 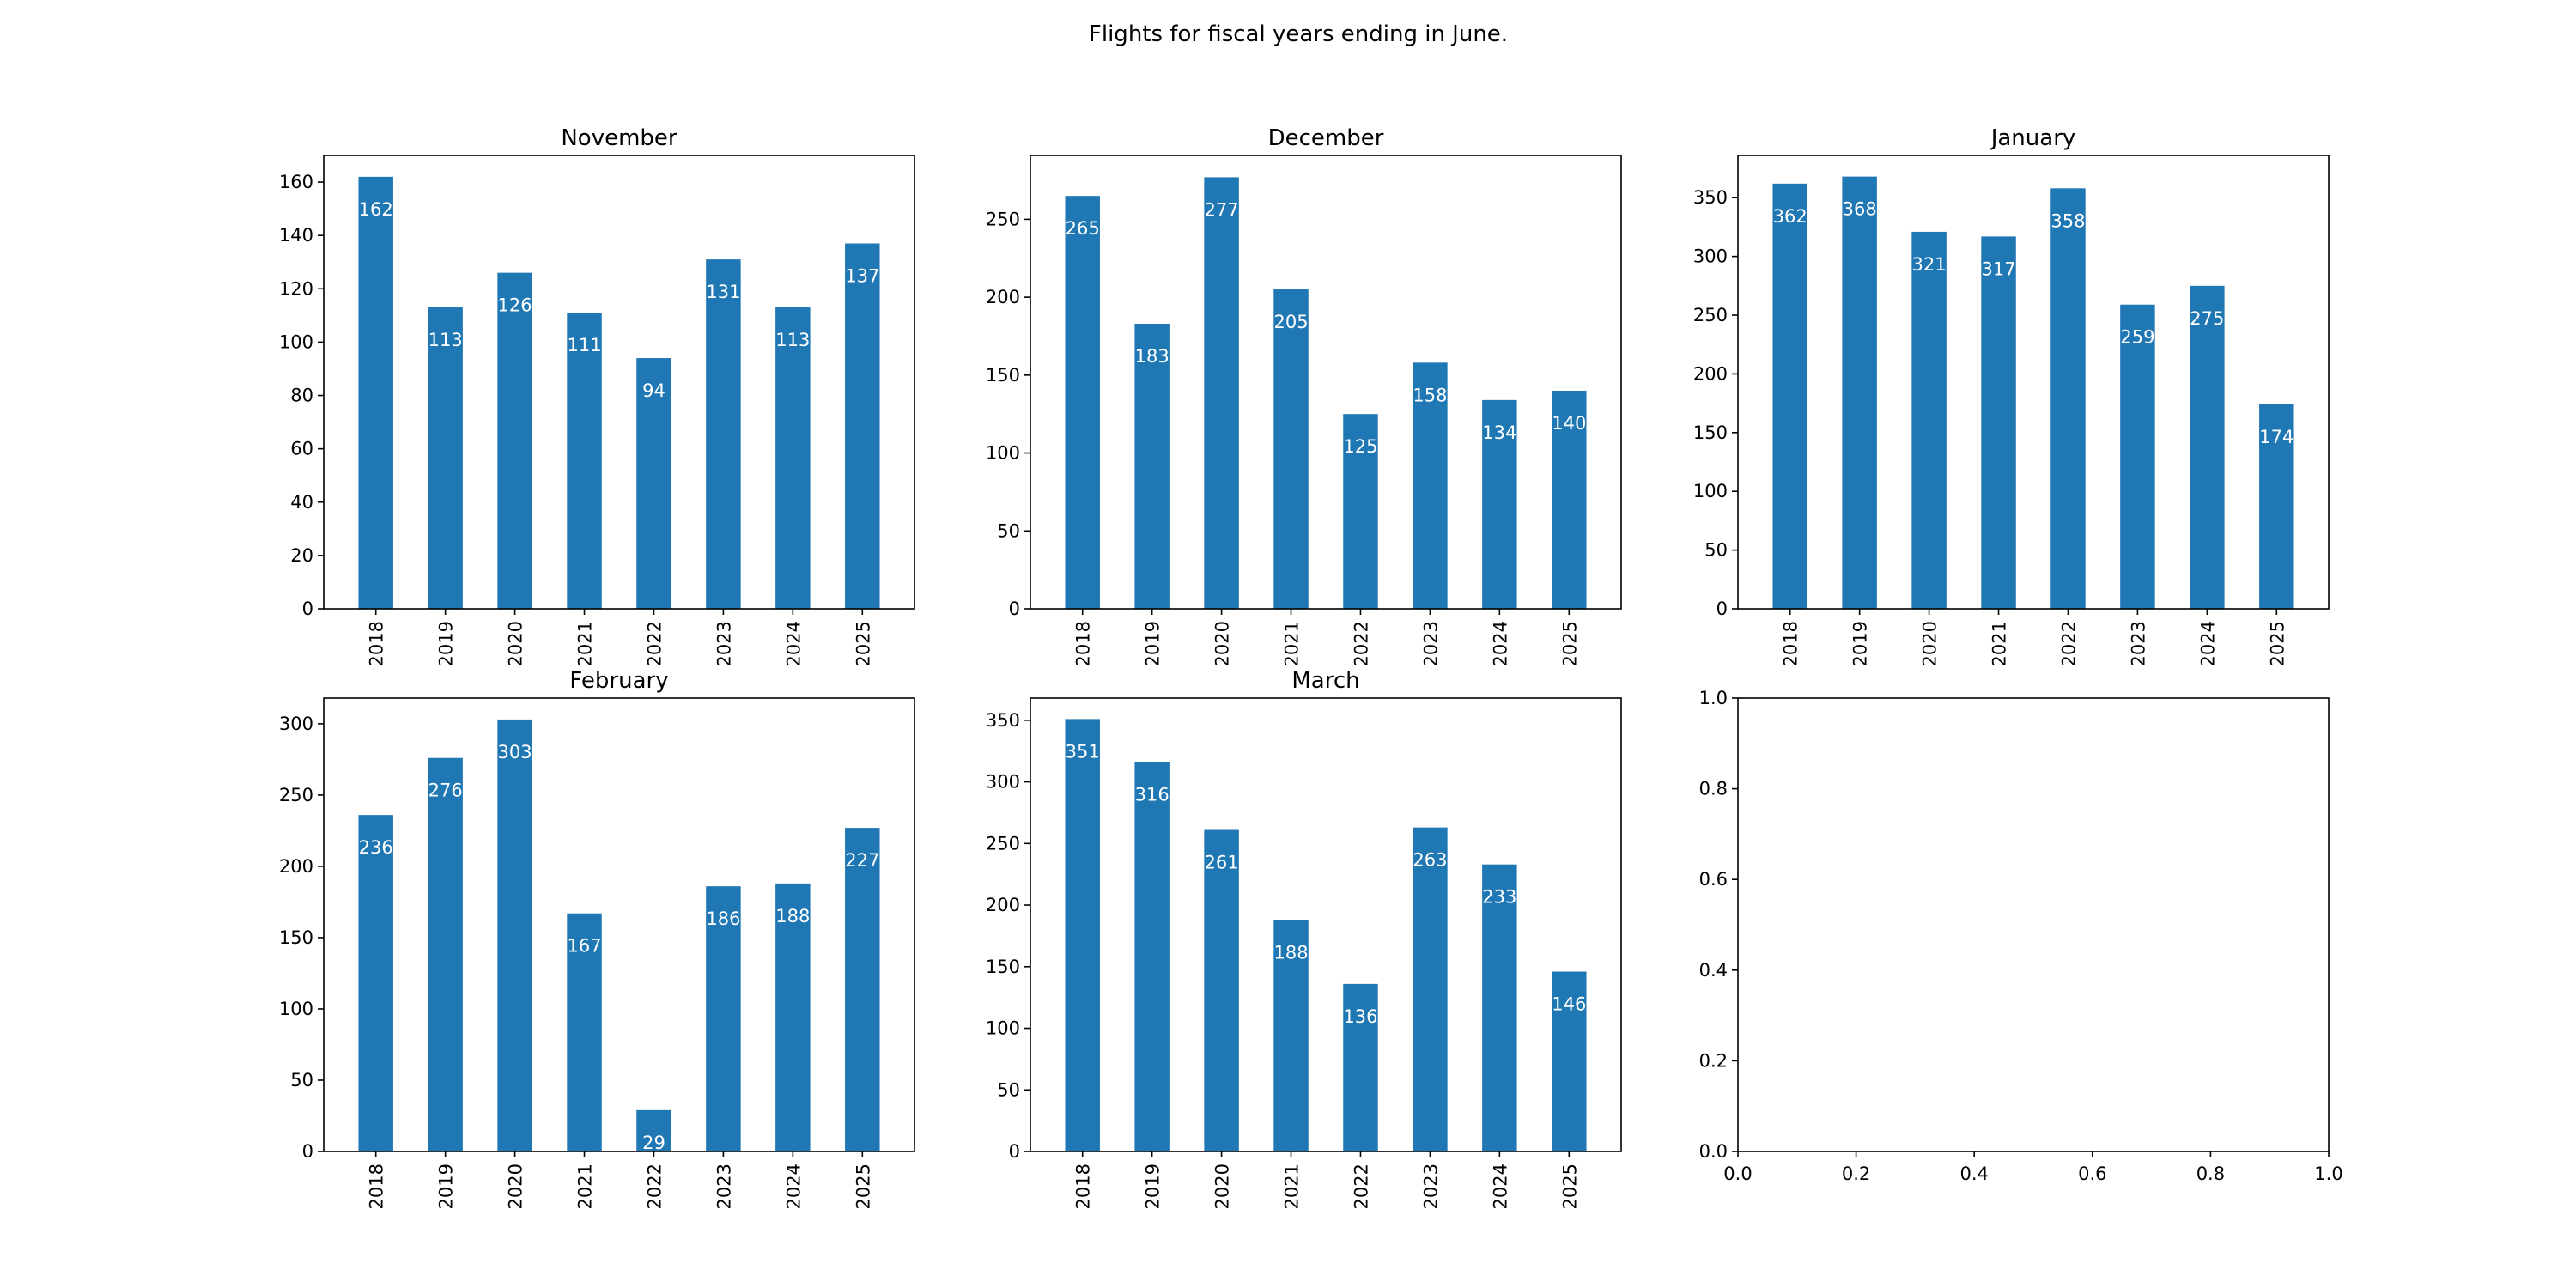 I want to click on bar-value-label: 233, so click(x=1499, y=897).